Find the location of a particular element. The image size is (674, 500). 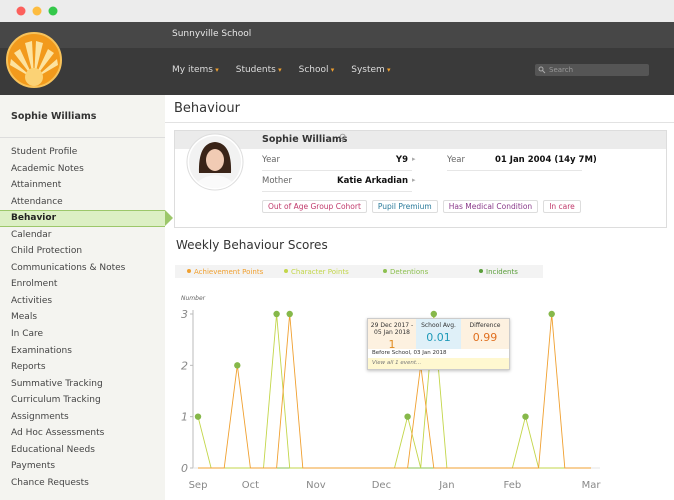

zoom-button is located at coordinates (53, 11).